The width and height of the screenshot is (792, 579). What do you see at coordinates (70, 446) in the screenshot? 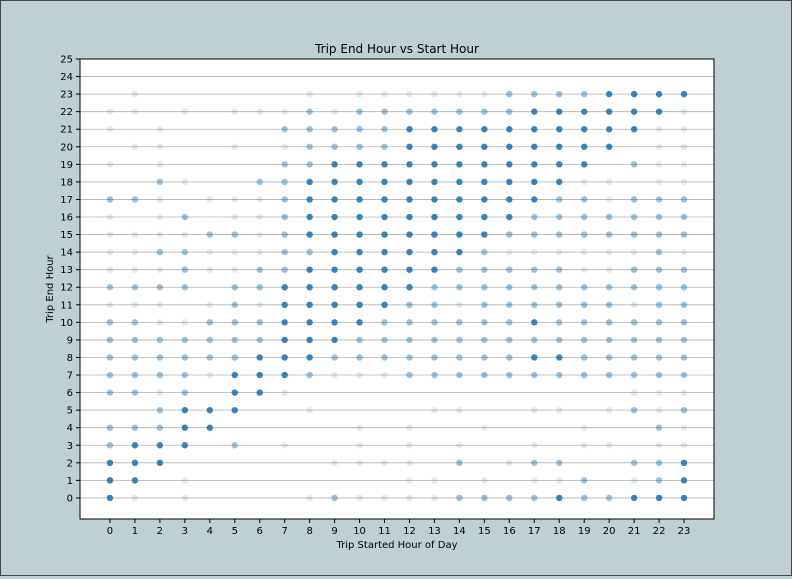
I see `y-tick-label: 3` at bounding box center [70, 446].